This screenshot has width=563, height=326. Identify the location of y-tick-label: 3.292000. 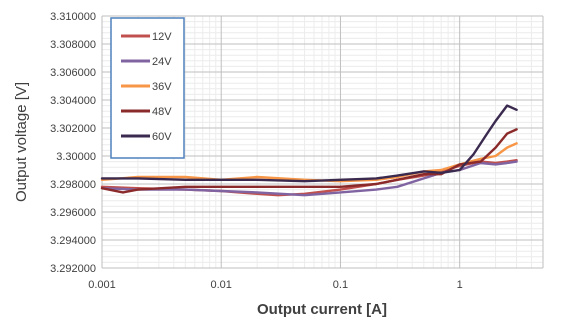
(73, 269).